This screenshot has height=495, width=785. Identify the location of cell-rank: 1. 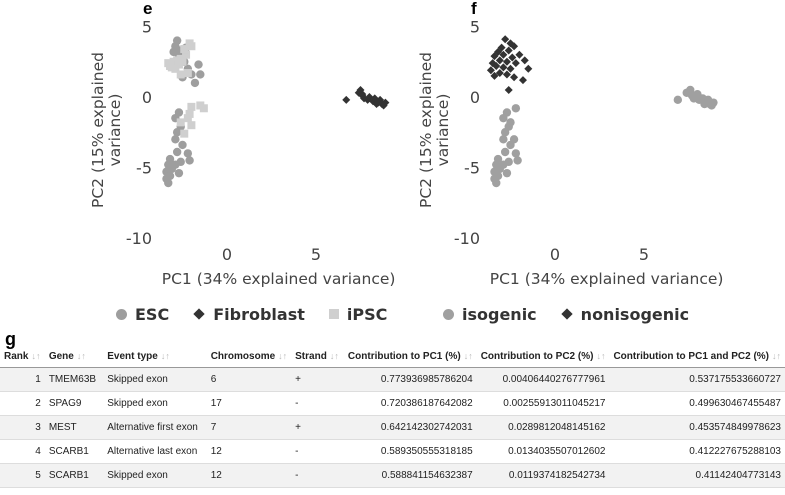
(22, 379).